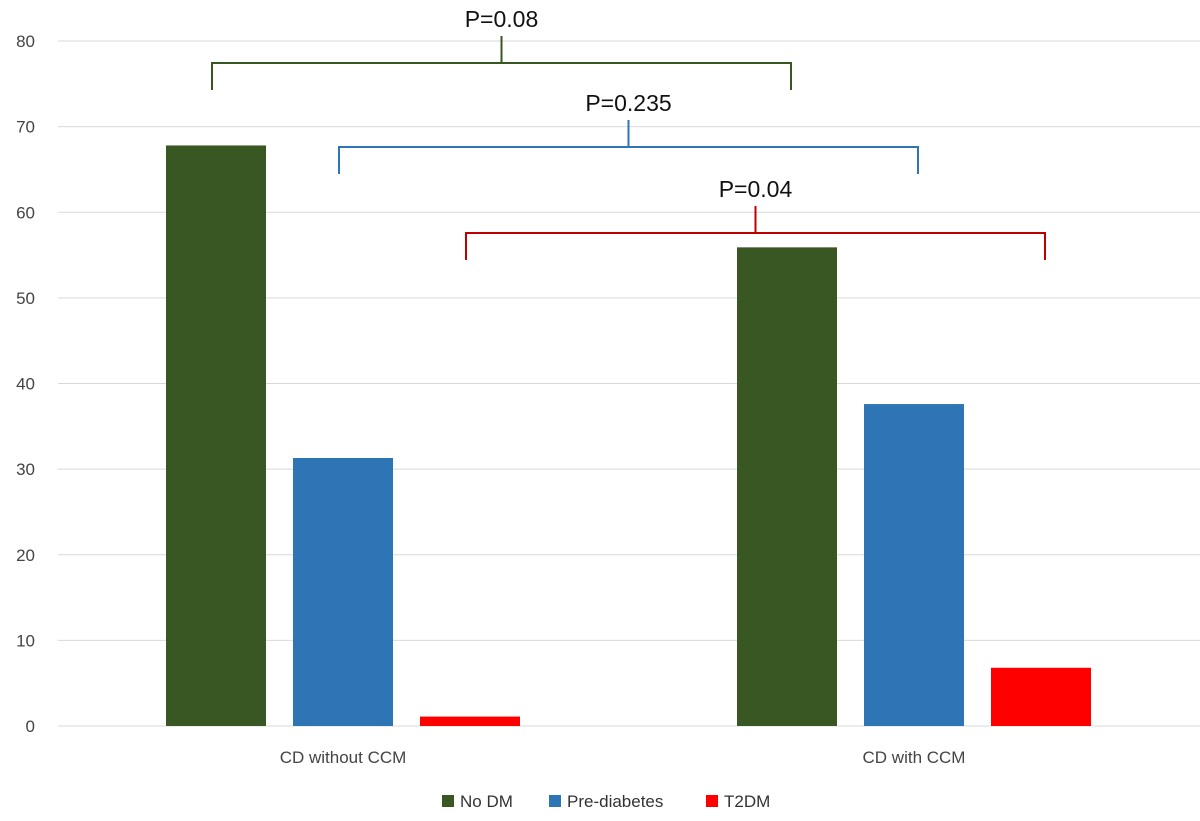 Image resolution: width=1200 pixels, height=821 pixels. Describe the element at coordinates (747, 801) in the screenshot. I see `legend-label: T2DM` at that location.